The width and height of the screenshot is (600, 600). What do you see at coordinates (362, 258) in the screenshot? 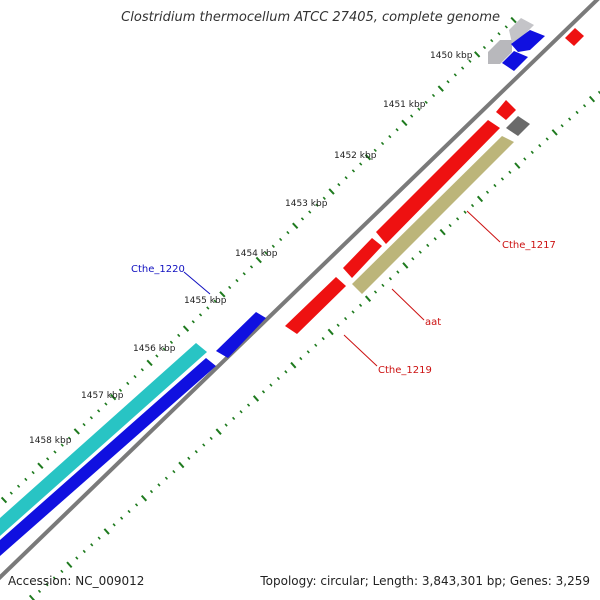
I see `reverse-cds-aat` at bounding box center [362, 258].